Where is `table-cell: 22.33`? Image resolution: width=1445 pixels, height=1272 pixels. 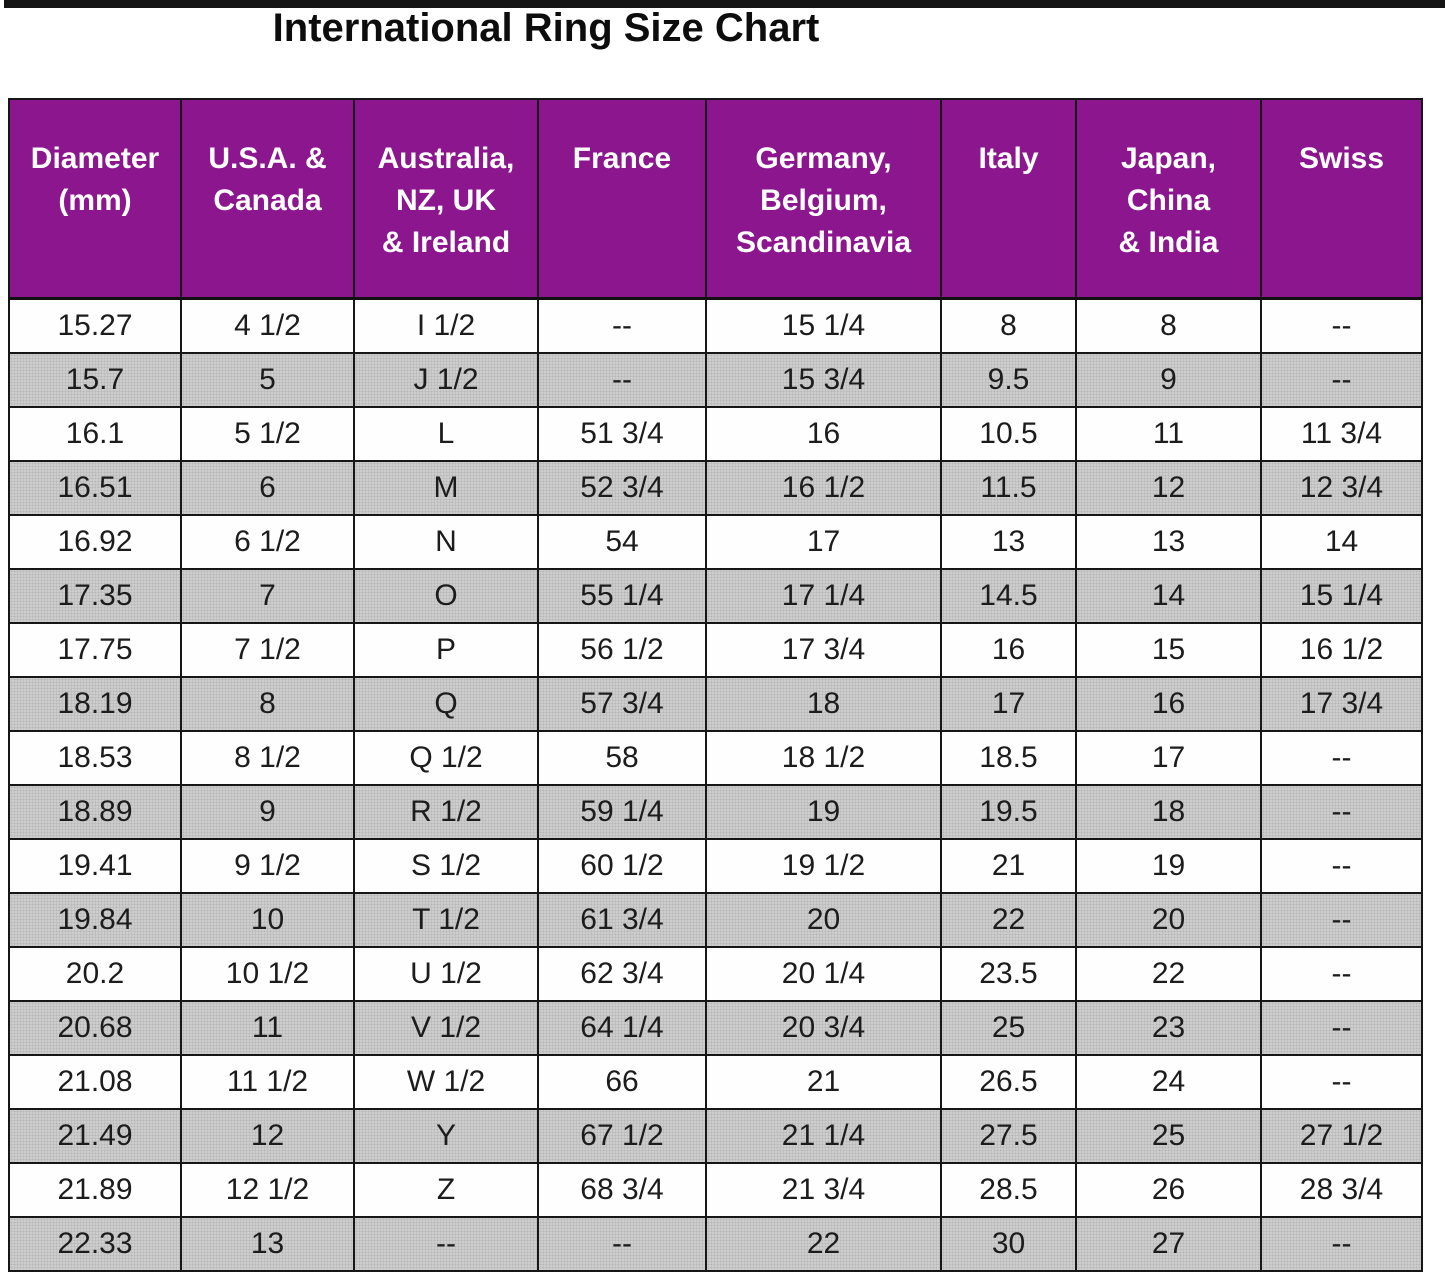
table-cell: 22.33 is located at coordinates (95, 1243).